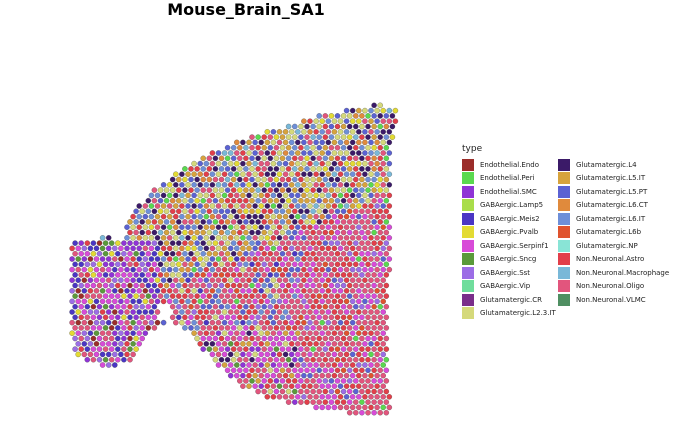 This screenshot has height=445, width=700. What do you see at coordinates (514, 245) in the screenshot?
I see `legend-label: GABAergic.Serpinf1` at bounding box center [514, 245].